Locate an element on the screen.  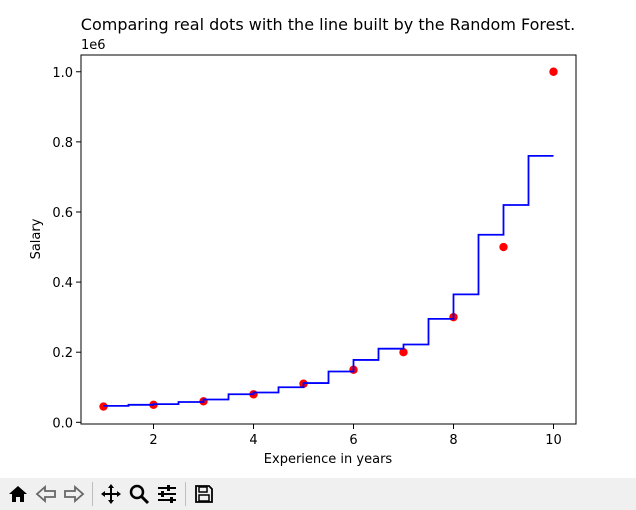
forward-arrow-icon is located at coordinates (74, 494).